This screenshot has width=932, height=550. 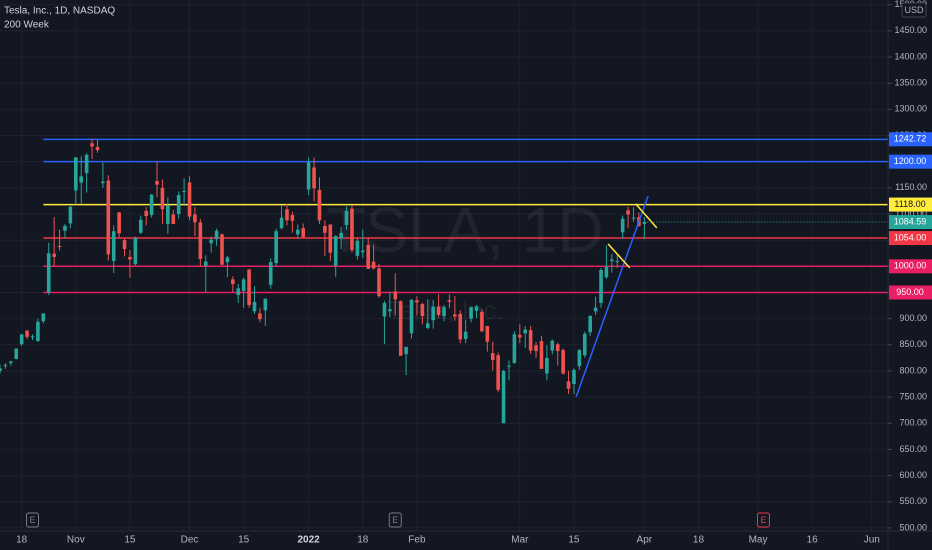 I want to click on y-tick-label: 1450.00, so click(x=910, y=30).